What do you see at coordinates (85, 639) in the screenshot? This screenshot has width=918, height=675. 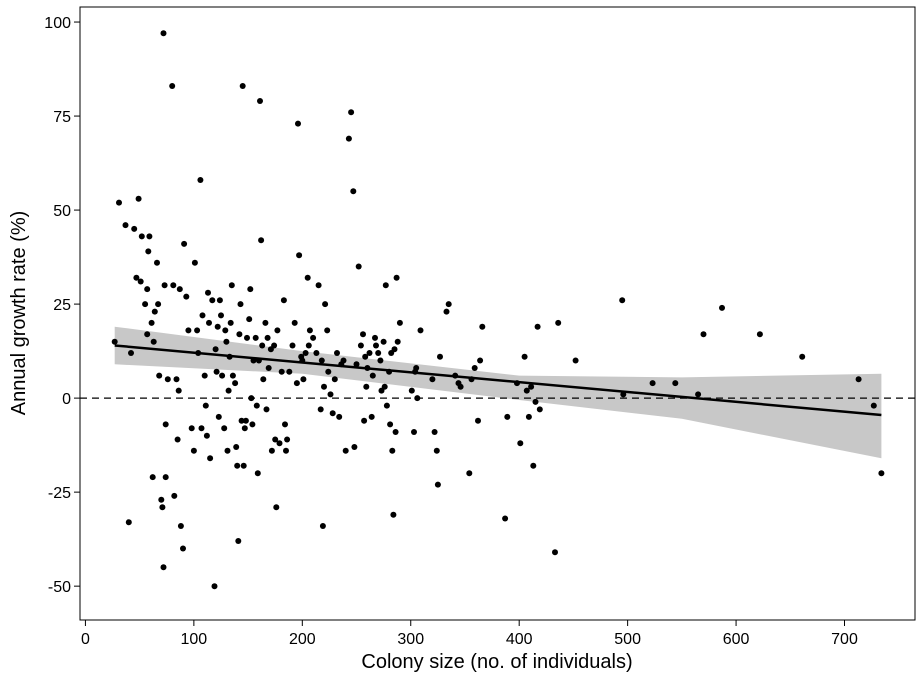 I see `x-tick-label: 0` at bounding box center [85, 639].